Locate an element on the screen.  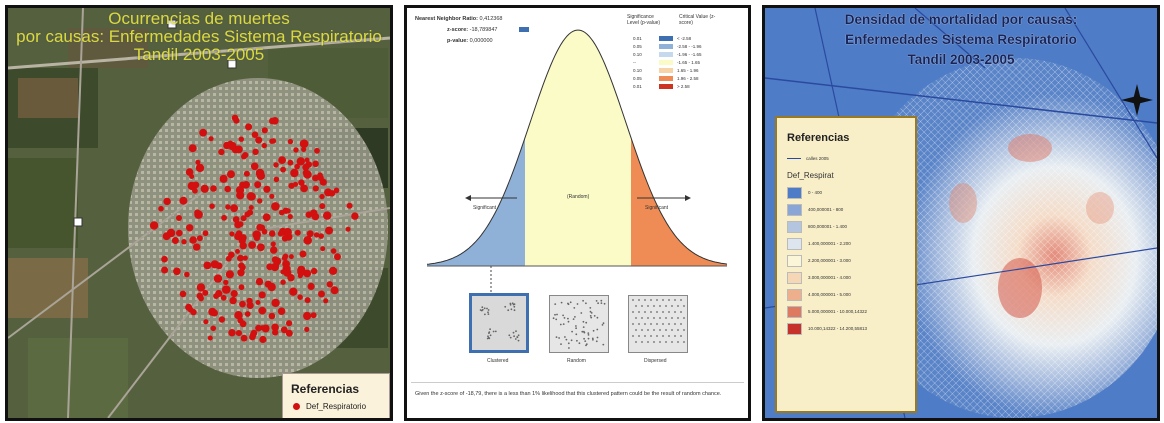
density-title-line: Densidad de mortalidad por causas: is located at coordinates (961, 19).